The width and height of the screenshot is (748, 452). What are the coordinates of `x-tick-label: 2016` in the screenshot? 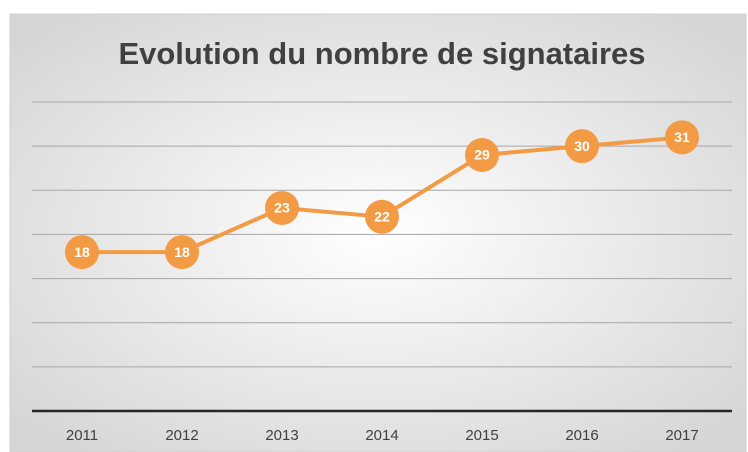 It's located at (581, 435).